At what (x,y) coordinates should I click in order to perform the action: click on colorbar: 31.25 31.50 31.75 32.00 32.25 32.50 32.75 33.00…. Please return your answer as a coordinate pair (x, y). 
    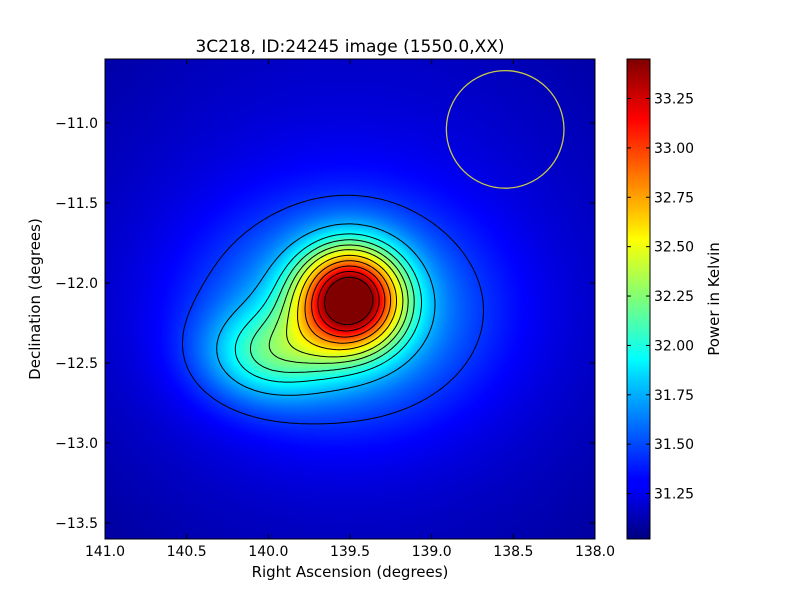
    Looking at the image, I should click on (660, 299).